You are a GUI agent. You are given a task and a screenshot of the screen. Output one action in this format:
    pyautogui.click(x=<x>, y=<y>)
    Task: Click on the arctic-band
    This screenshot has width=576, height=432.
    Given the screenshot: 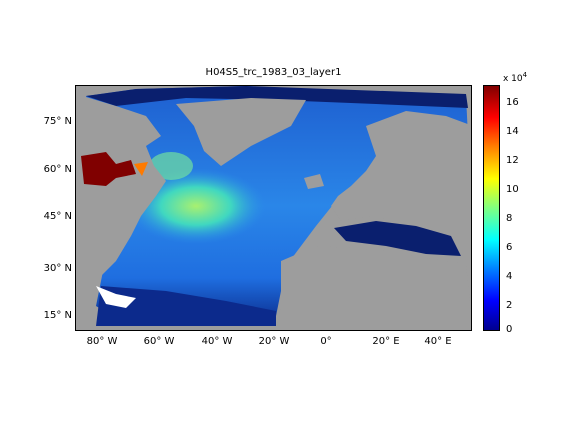 What is the action you would take?
    pyautogui.click(x=277, y=97)
    